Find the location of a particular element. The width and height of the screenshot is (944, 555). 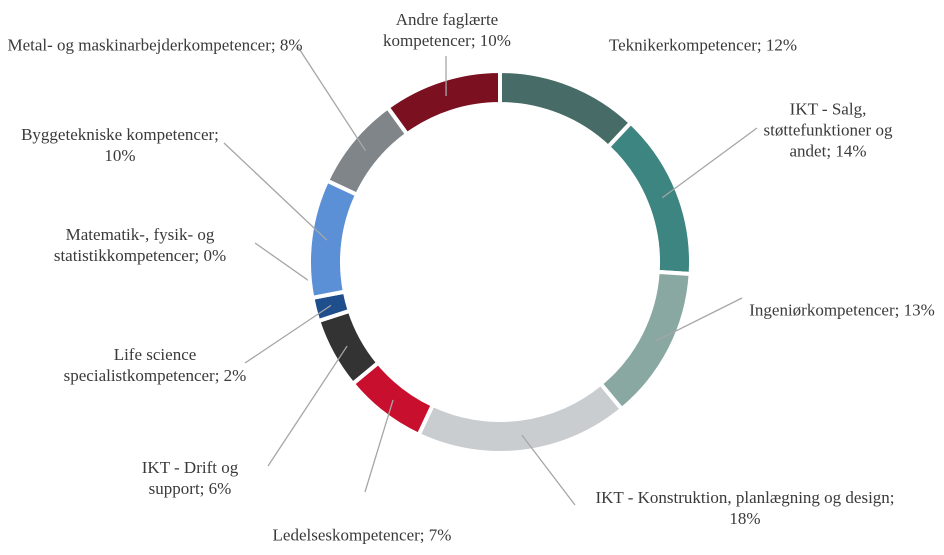

data-label: Andre faglærte kompetencer; 10% is located at coordinates (447, 30).